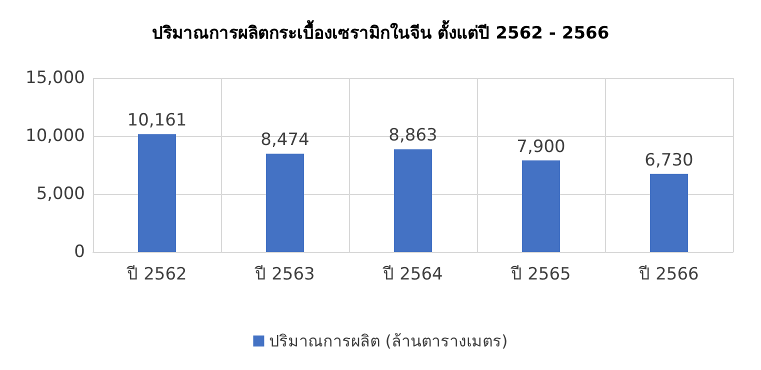 The width and height of the screenshot is (761, 370). I want to click on x-tick-label: ปี 2563, so click(284, 274).